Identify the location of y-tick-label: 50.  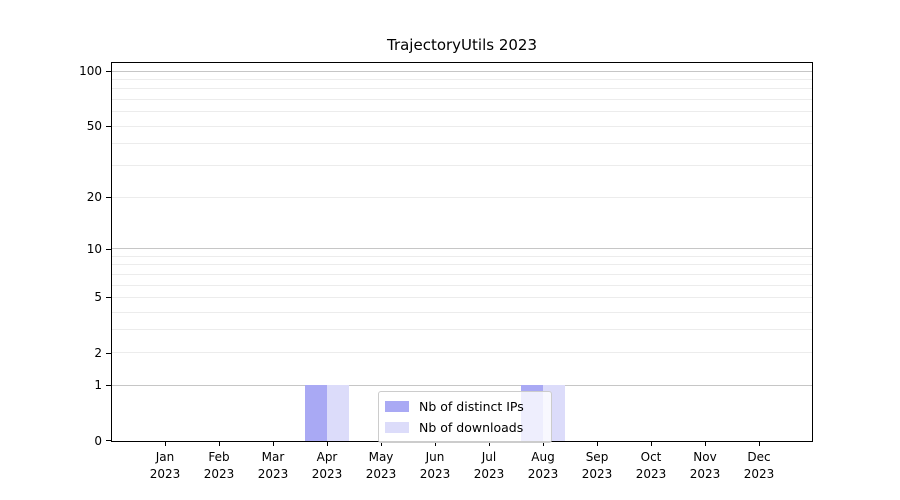
(94, 126).